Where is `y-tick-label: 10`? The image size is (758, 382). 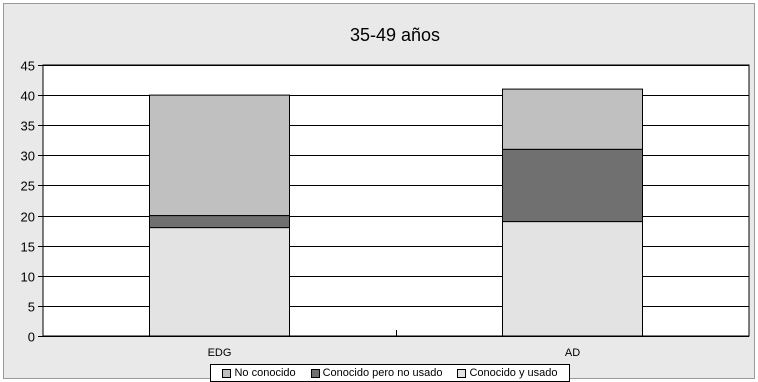
y-tick-label: 10 is located at coordinates (28, 277).